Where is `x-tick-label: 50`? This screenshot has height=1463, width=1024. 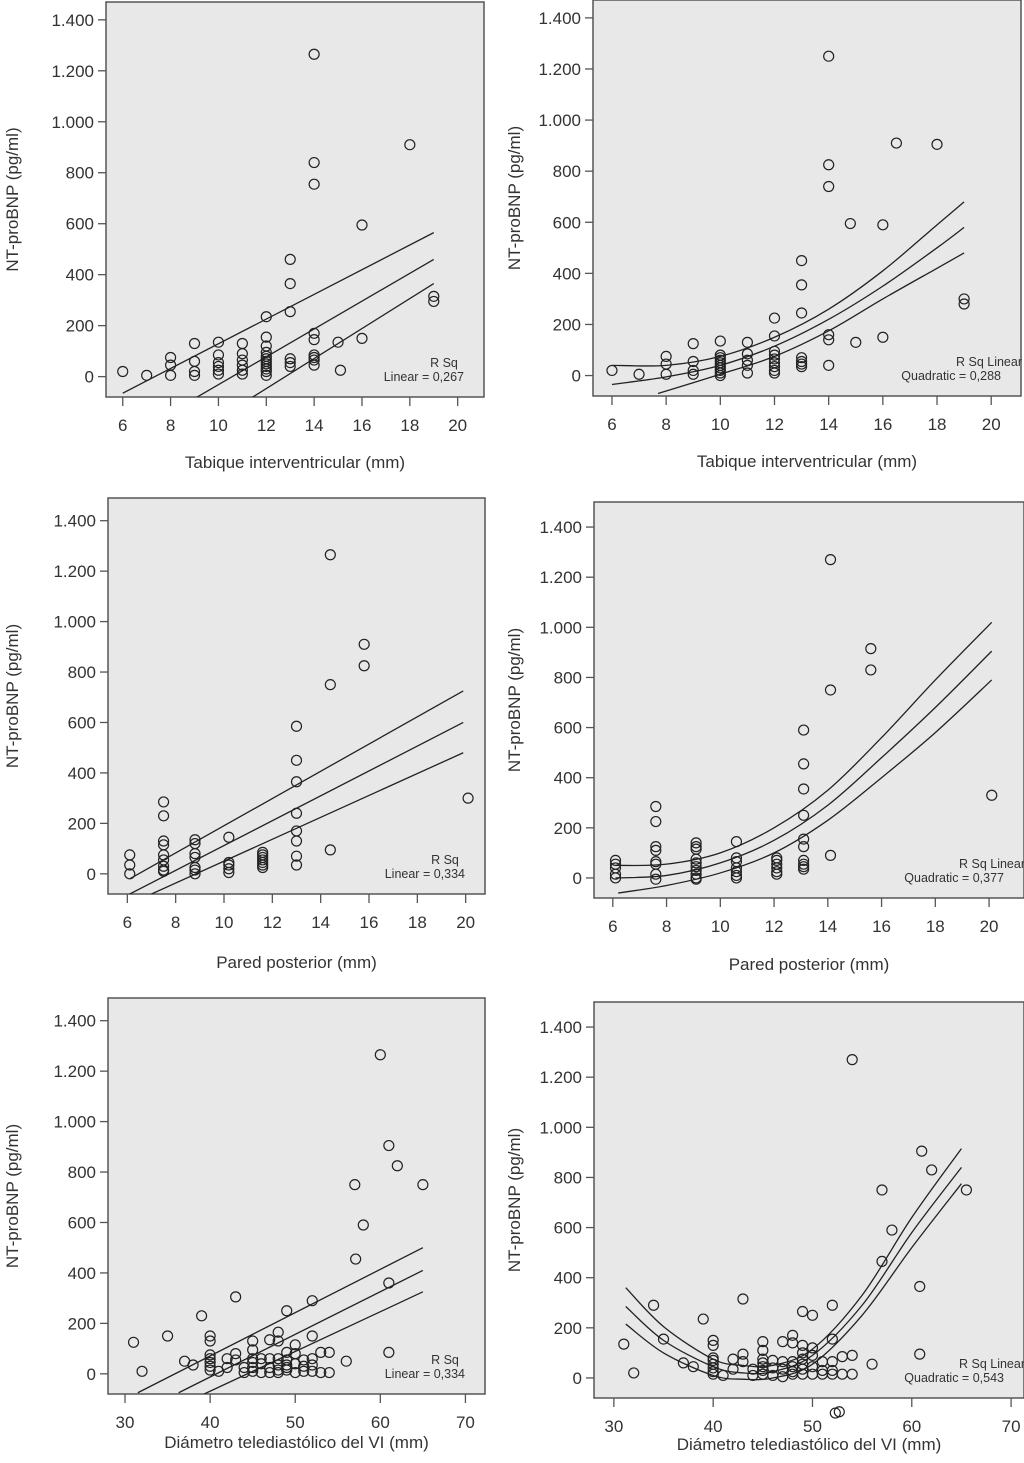
x-tick-label: 50 is located at coordinates (295, 1422).